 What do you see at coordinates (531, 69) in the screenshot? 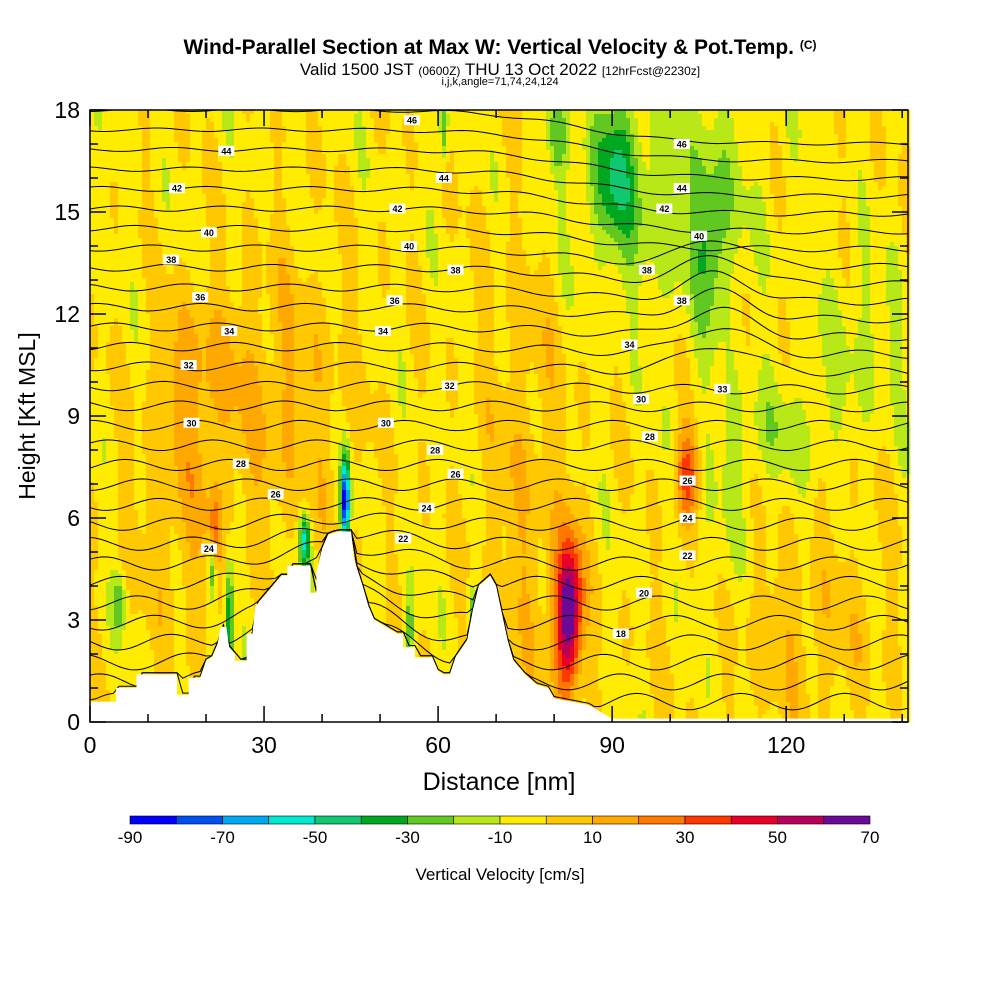
I see `valid-date: THU 13 Oct 2022` at bounding box center [531, 69].